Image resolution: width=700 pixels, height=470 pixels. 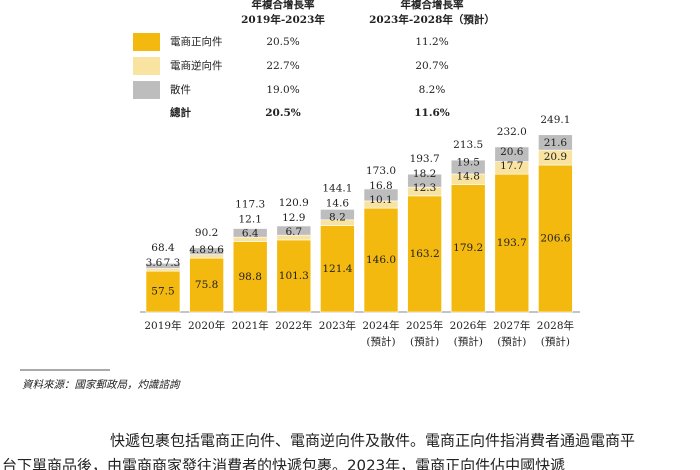 I want to click on value-label: 57.5, so click(x=162, y=292).